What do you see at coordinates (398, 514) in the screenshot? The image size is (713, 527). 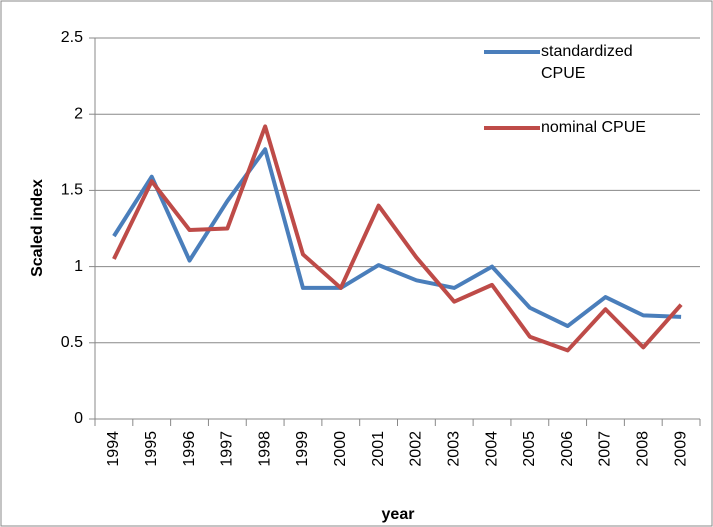 I see `x-axis-title: year` at bounding box center [398, 514].